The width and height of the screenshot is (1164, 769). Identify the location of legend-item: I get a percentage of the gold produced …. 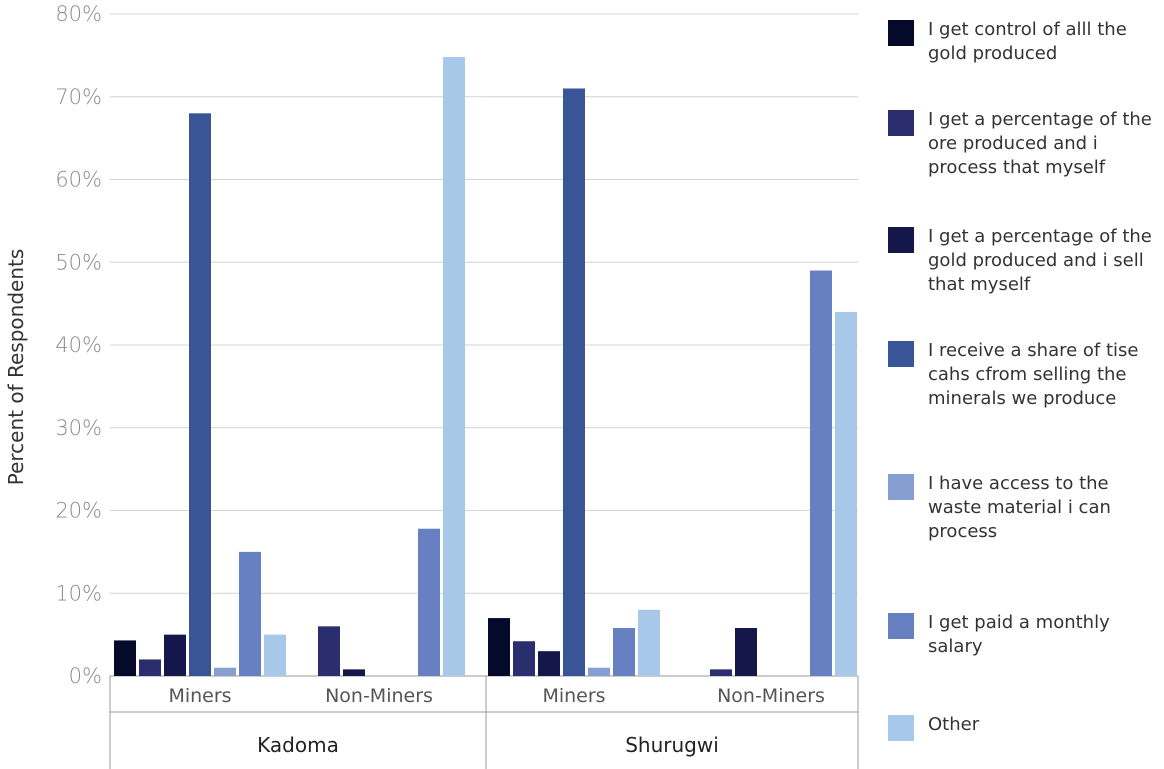
(1025, 261).